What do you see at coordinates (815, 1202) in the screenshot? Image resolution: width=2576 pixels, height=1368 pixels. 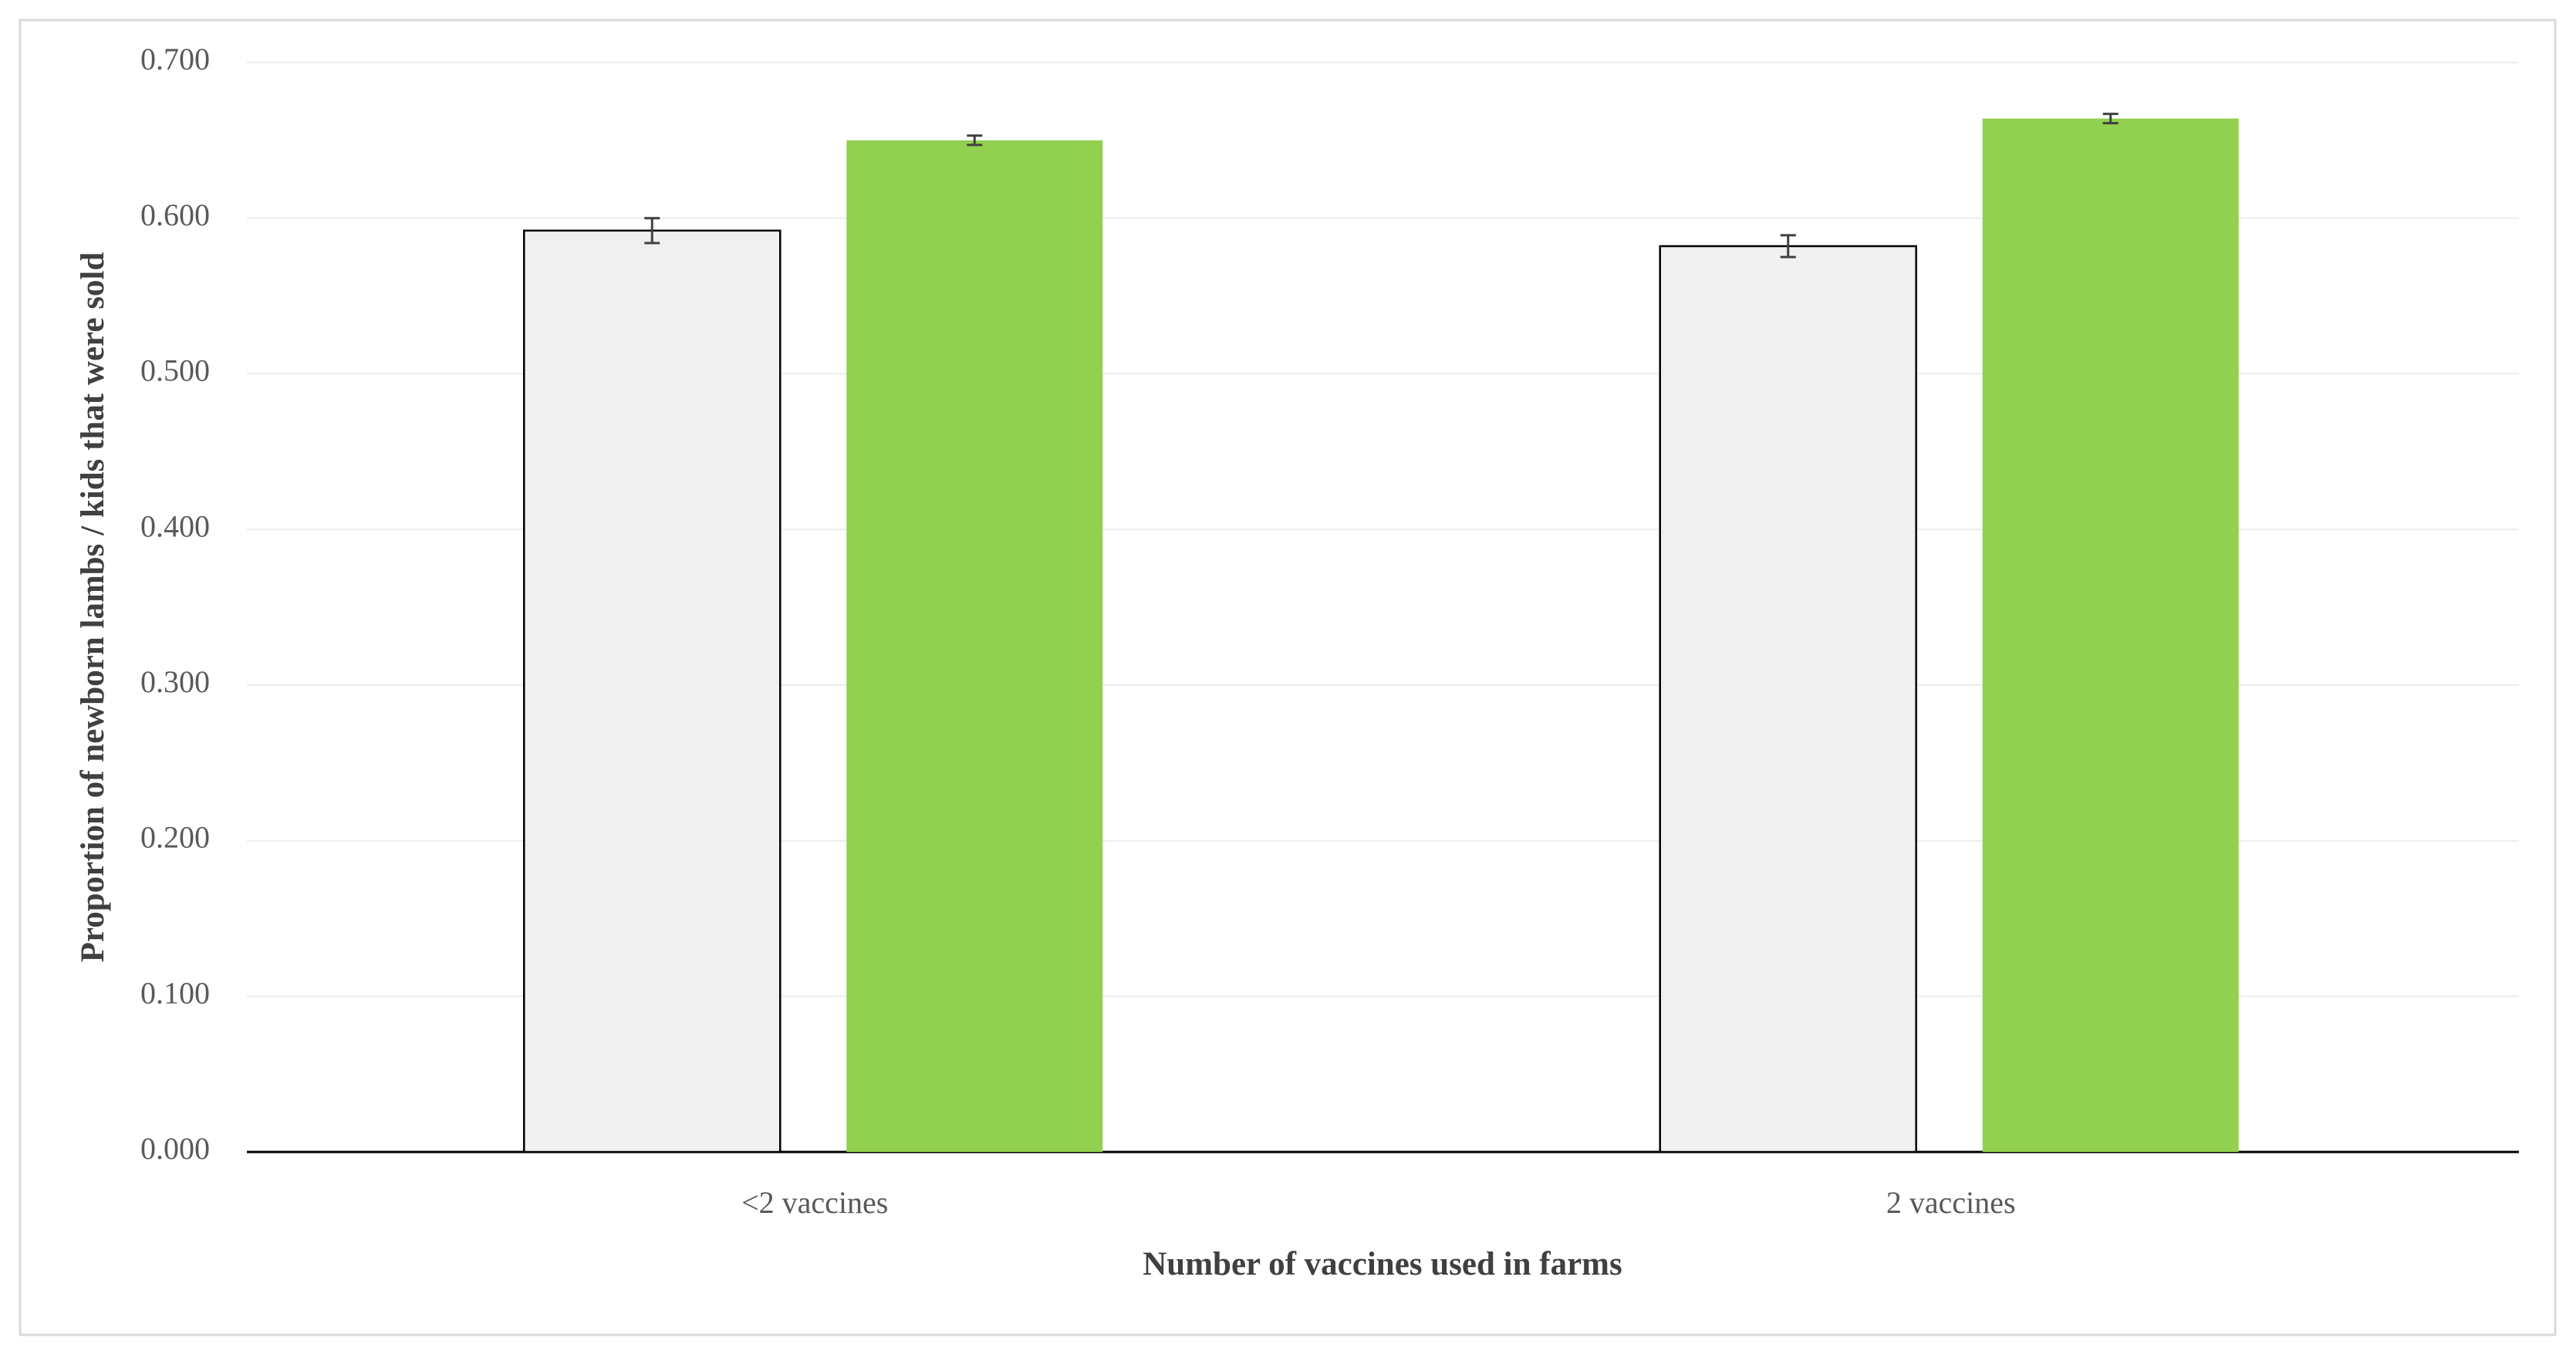 I see `x-tick-label: <2 vaccines` at bounding box center [815, 1202].